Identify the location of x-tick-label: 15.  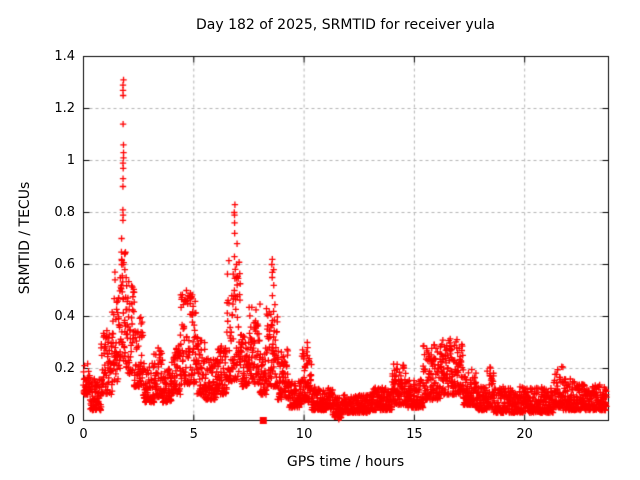
(414, 434).